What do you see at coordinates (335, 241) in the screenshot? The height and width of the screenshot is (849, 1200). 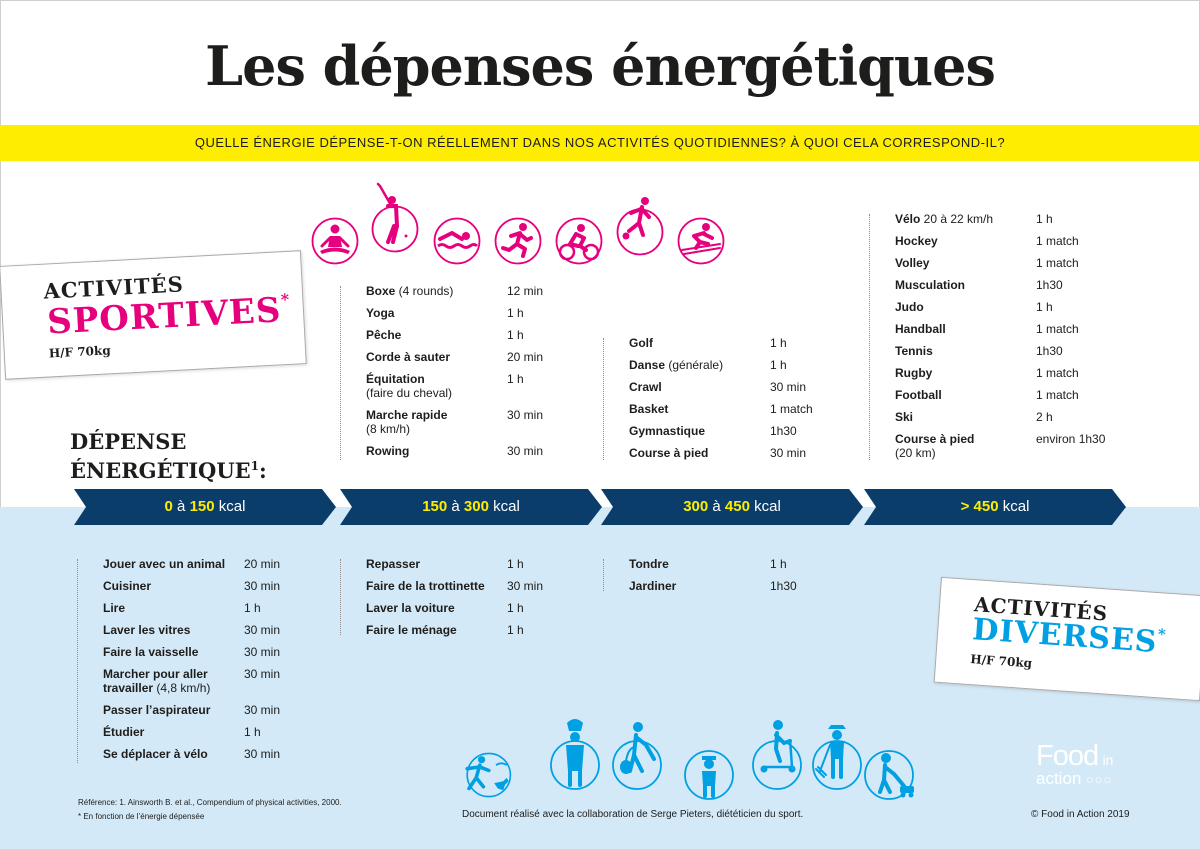 I see `yoga-icon` at bounding box center [335, 241].